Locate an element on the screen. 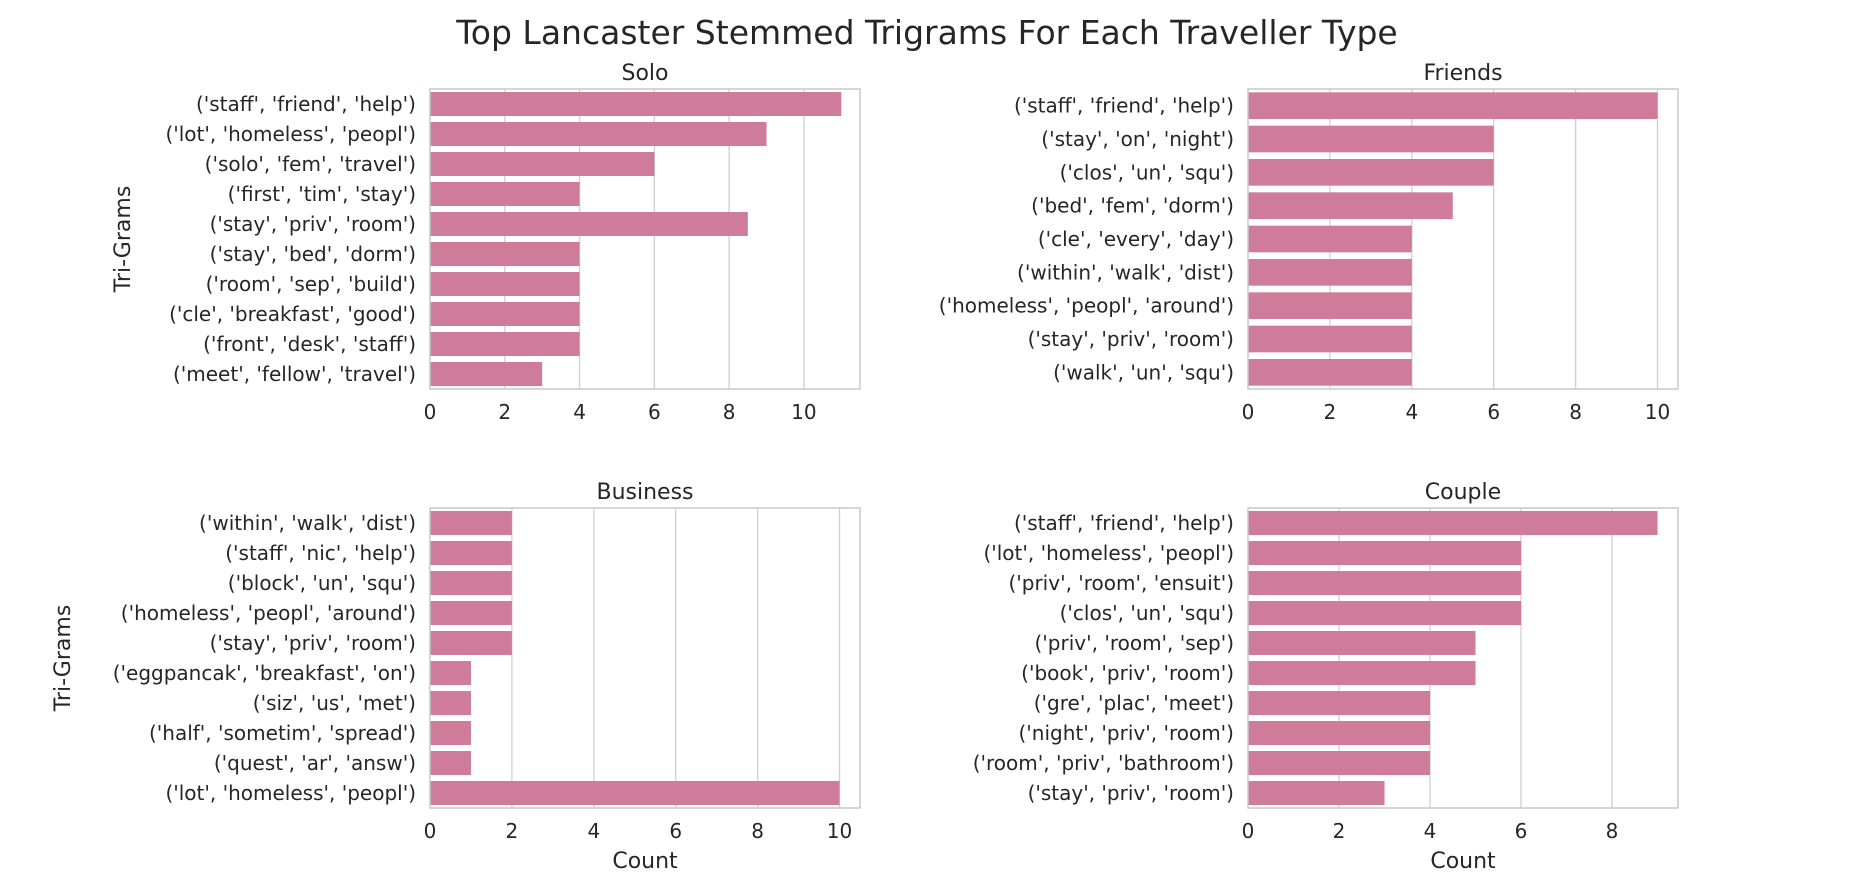 This screenshot has height=892, width=1855. category-label: ('room', 'priv', 'bathroom') is located at coordinates (1103, 763).